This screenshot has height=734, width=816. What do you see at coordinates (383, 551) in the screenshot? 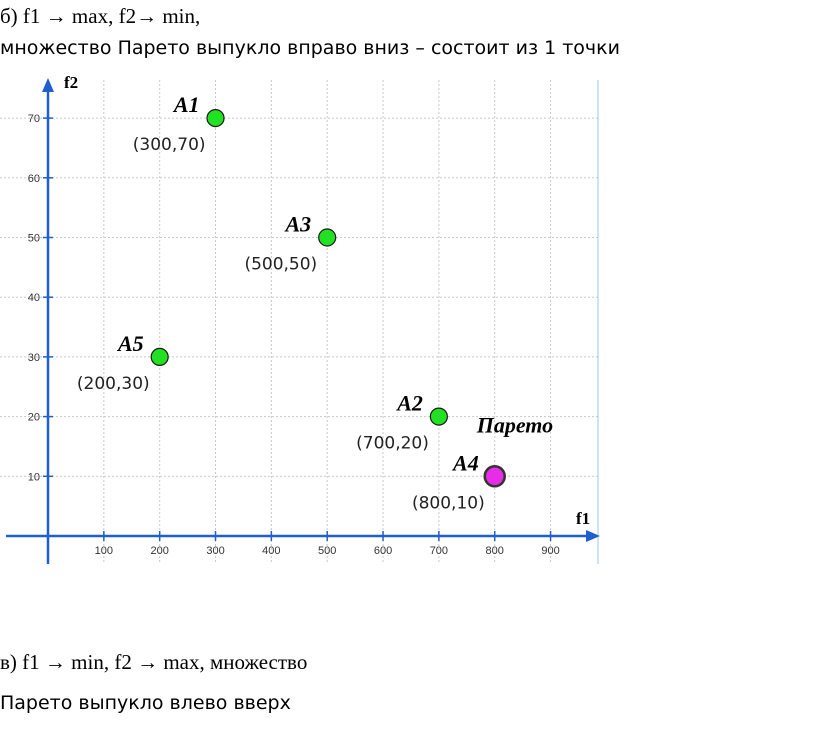
I see `x-tick-label: 600` at bounding box center [383, 551].